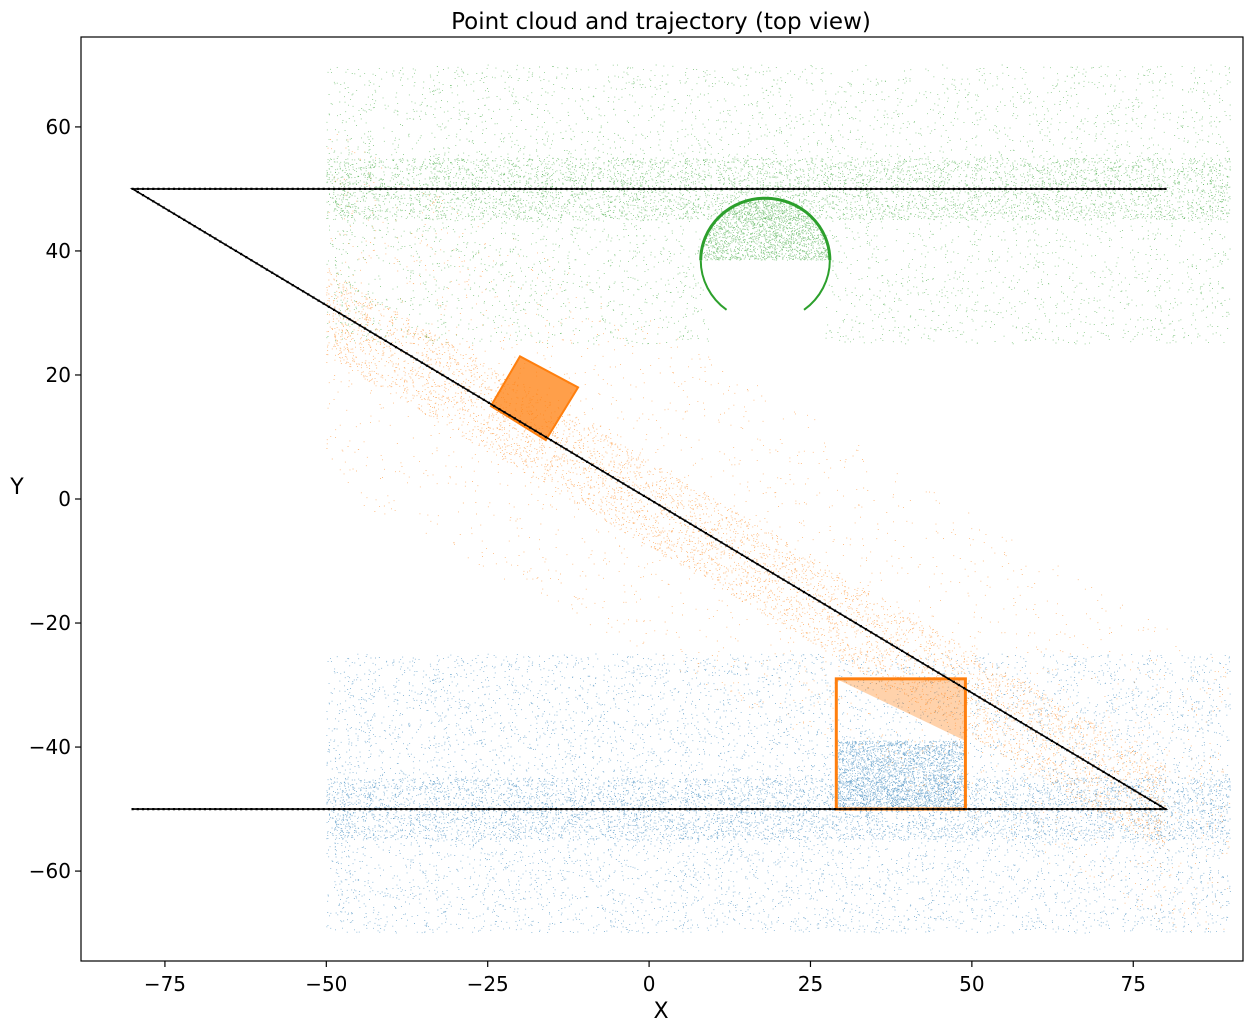 The width and height of the screenshot is (1252, 1033). I want to click on y-axis-label: Y, so click(16, 487).